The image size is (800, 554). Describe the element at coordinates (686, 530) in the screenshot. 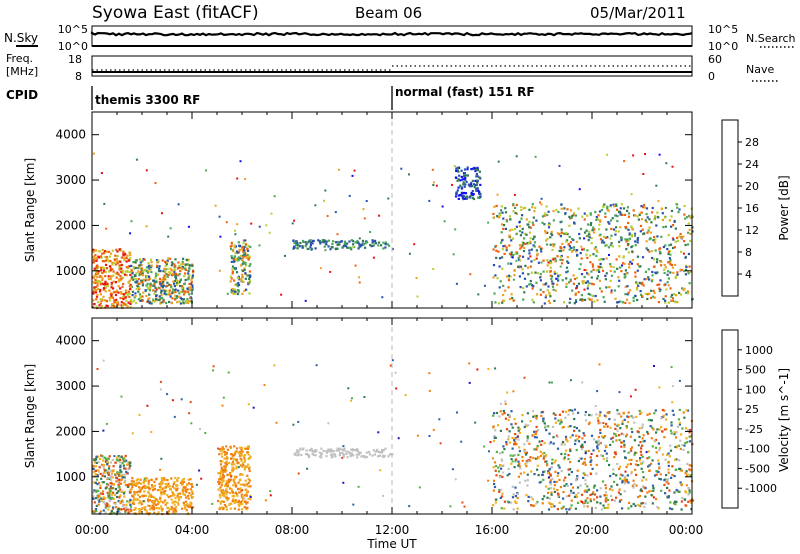

I see `x-tick-label: 00:00` at that location.